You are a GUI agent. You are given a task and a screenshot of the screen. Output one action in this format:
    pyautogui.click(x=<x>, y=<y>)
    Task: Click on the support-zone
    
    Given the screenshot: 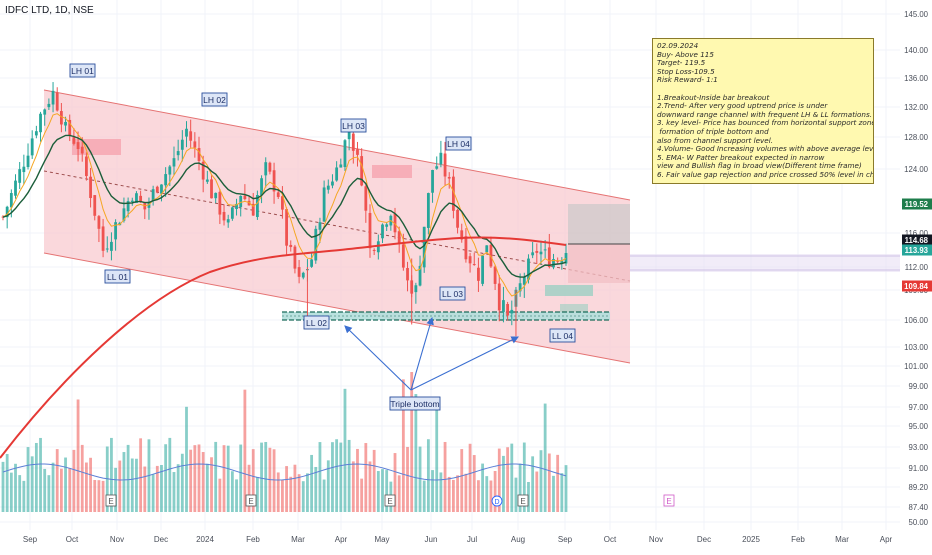 What is the action you would take?
    pyautogui.click(x=446, y=316)
    